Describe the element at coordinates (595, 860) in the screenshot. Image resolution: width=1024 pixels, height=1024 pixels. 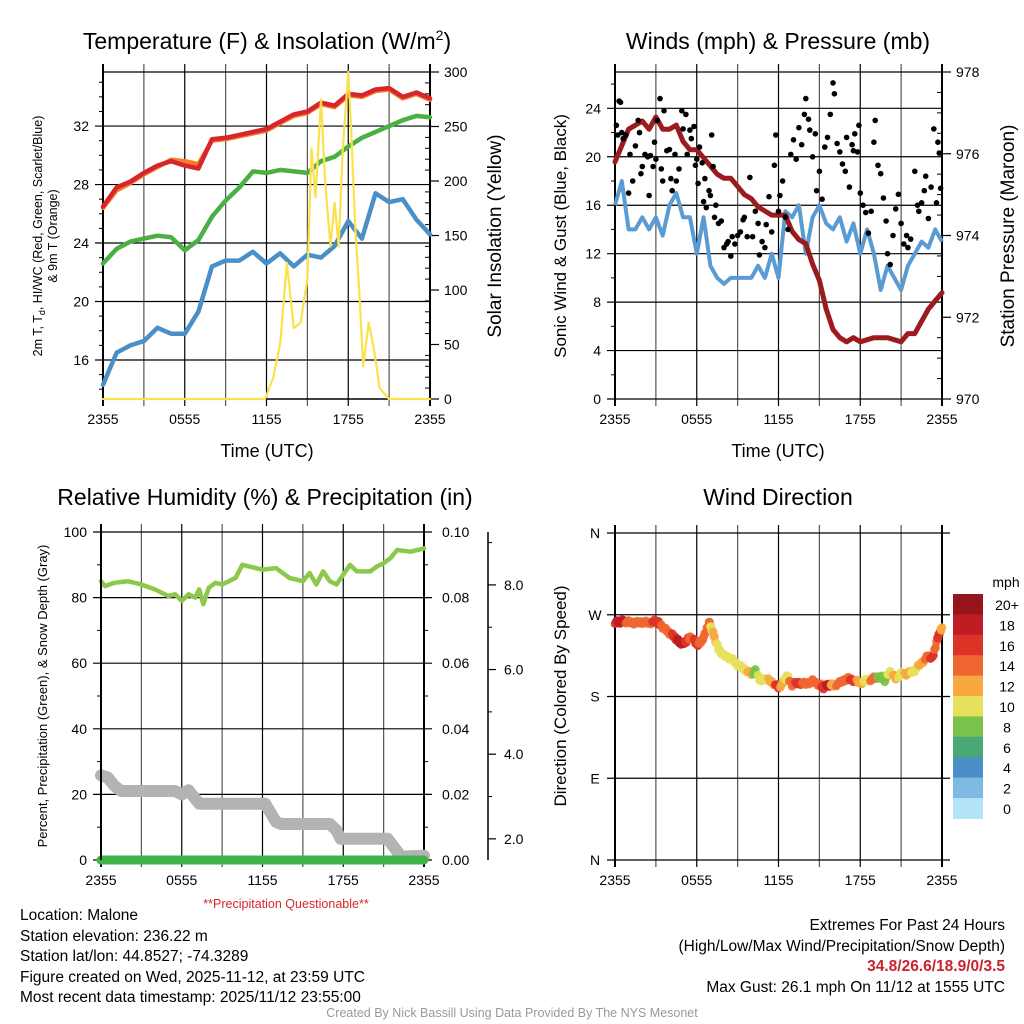
I see `y-tick-label: N` at that location.